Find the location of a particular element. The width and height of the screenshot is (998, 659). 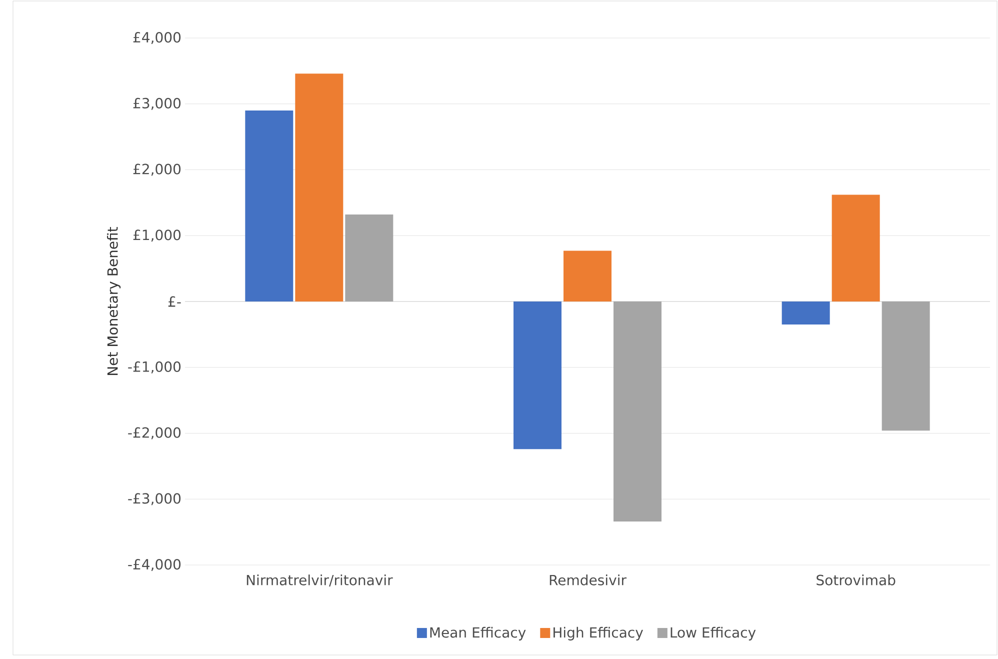

x-tick-label: Sotrovimab is located at coordinates (856, 580).